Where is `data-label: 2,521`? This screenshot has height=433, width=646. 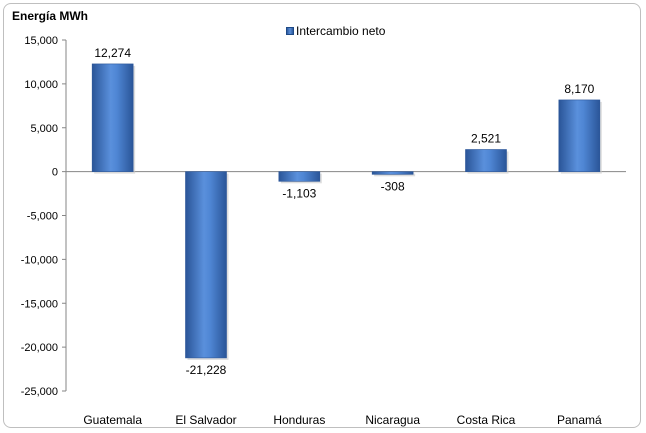 data-label: 2,521 is located at coordinates (486, 139).